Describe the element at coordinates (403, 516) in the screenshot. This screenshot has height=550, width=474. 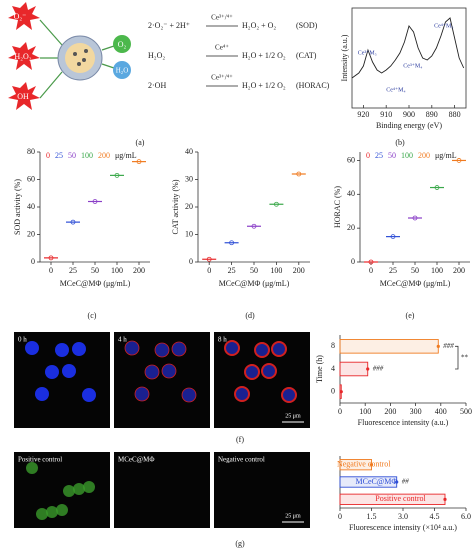
I see `x-tick-label: 3.0` at that location.